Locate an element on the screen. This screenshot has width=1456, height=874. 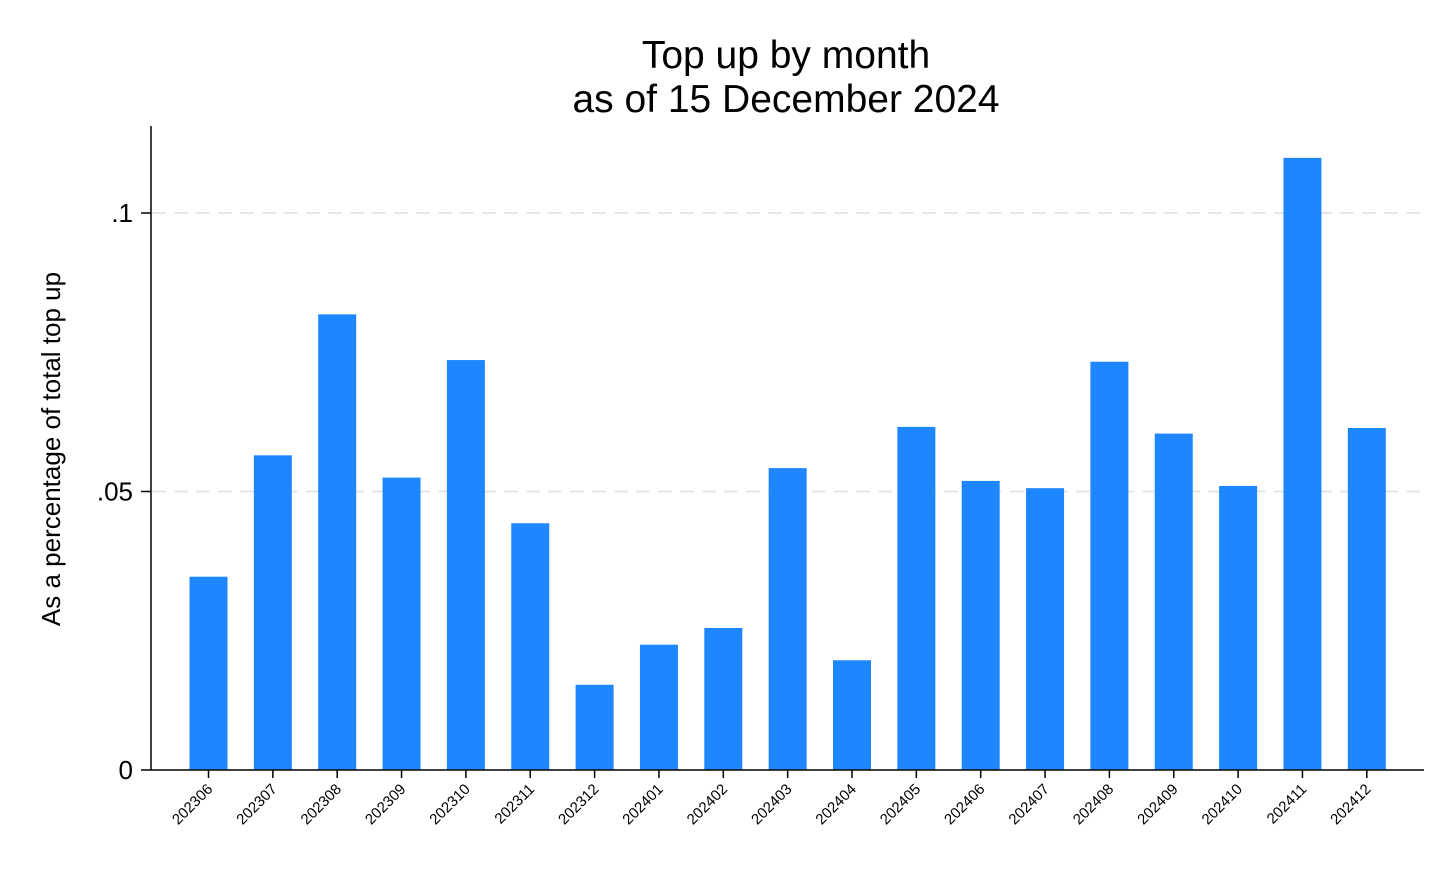
chart-title: Top up by month as of 15 December 2024 is located at coordinates (785, 77).